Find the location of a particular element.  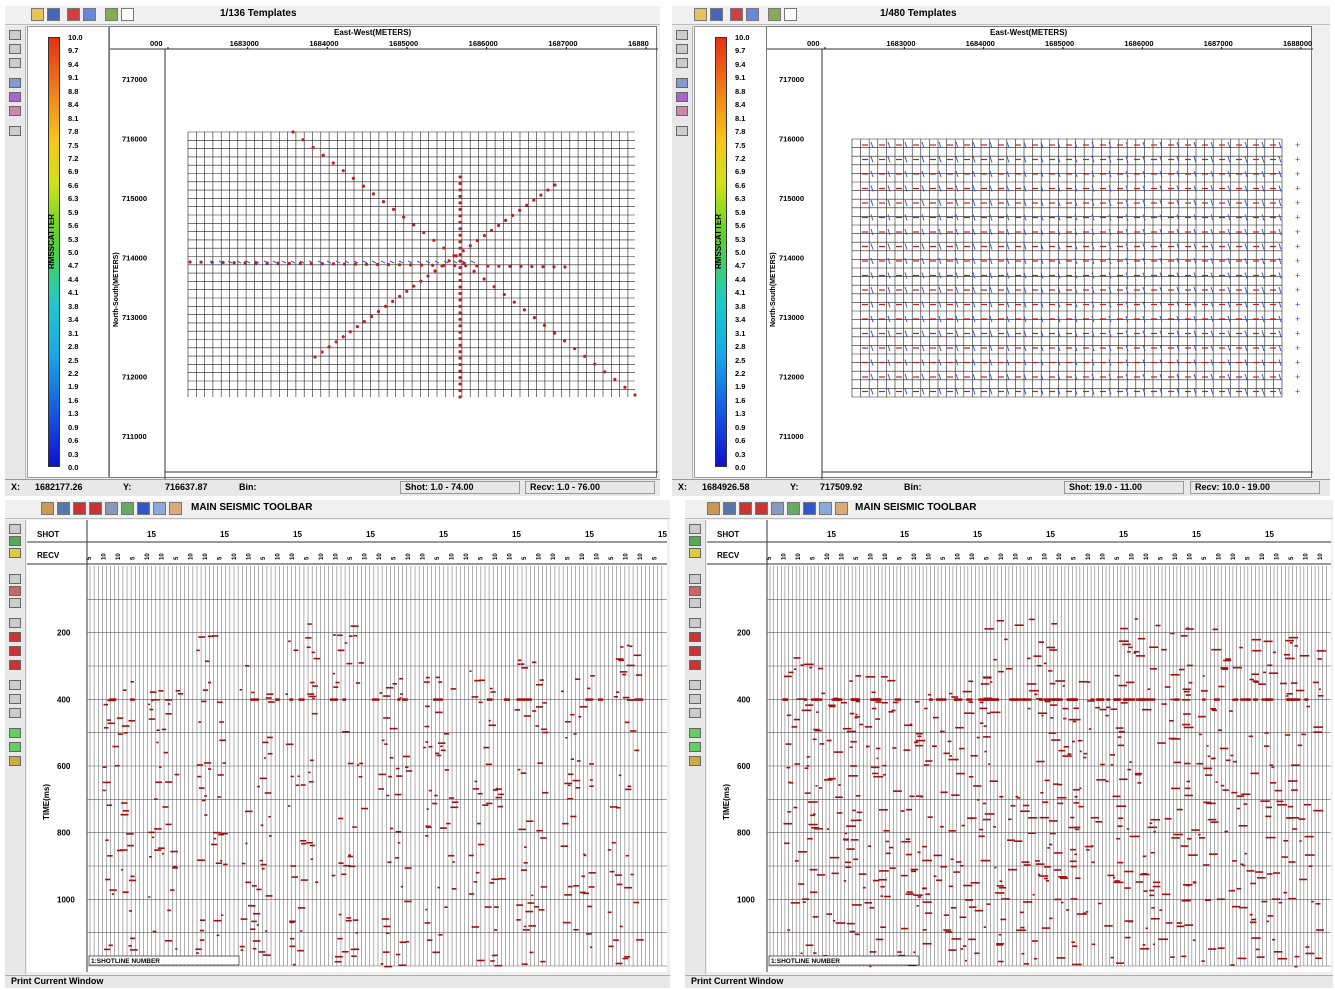

x-tick-label: 16880 is located at coordinates (638, 43).